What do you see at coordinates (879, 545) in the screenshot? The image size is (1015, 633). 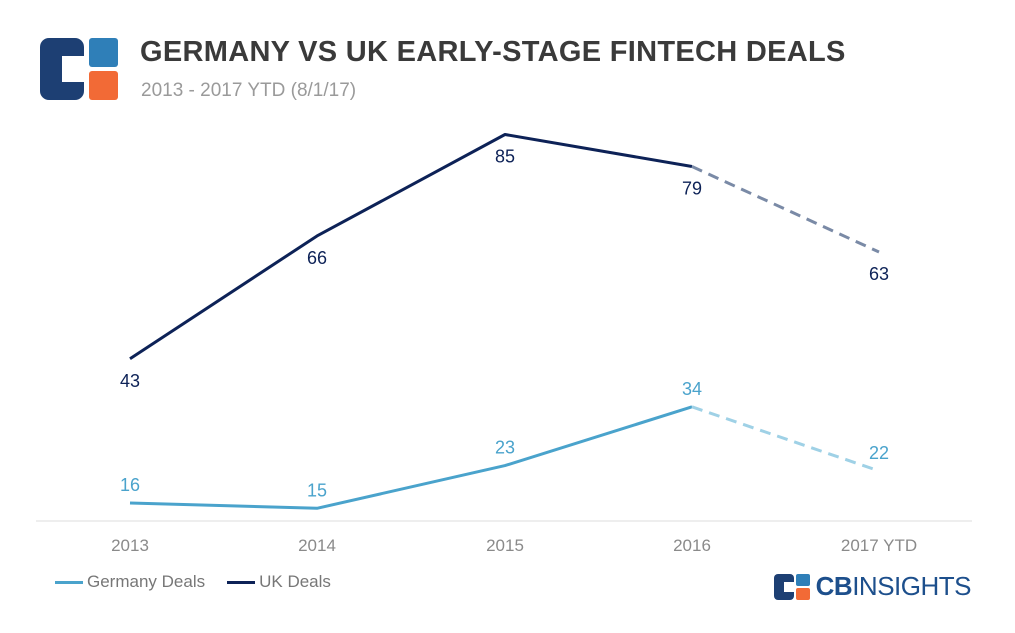 I see `x-tick-label: 2017 YTD` at bounding box center [879, 545].